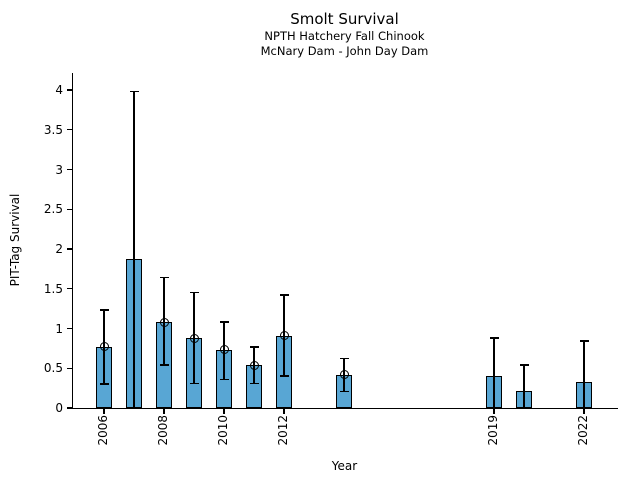  I want to click on point-marker-2006, so click(104, 347).